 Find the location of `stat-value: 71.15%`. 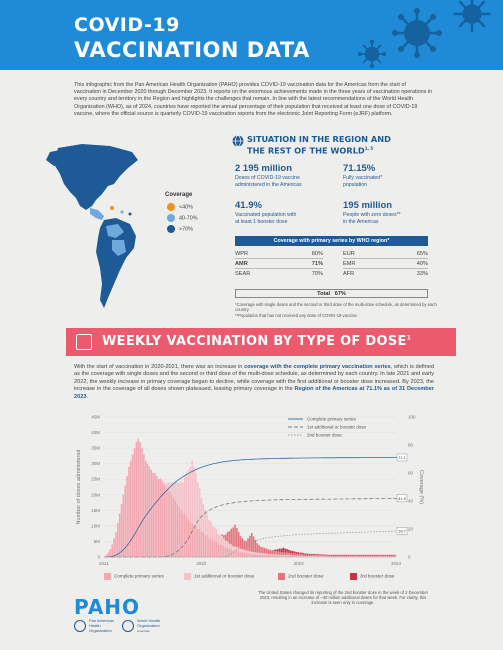

stat-value: 71.15% is located at coordinates (359, 168).